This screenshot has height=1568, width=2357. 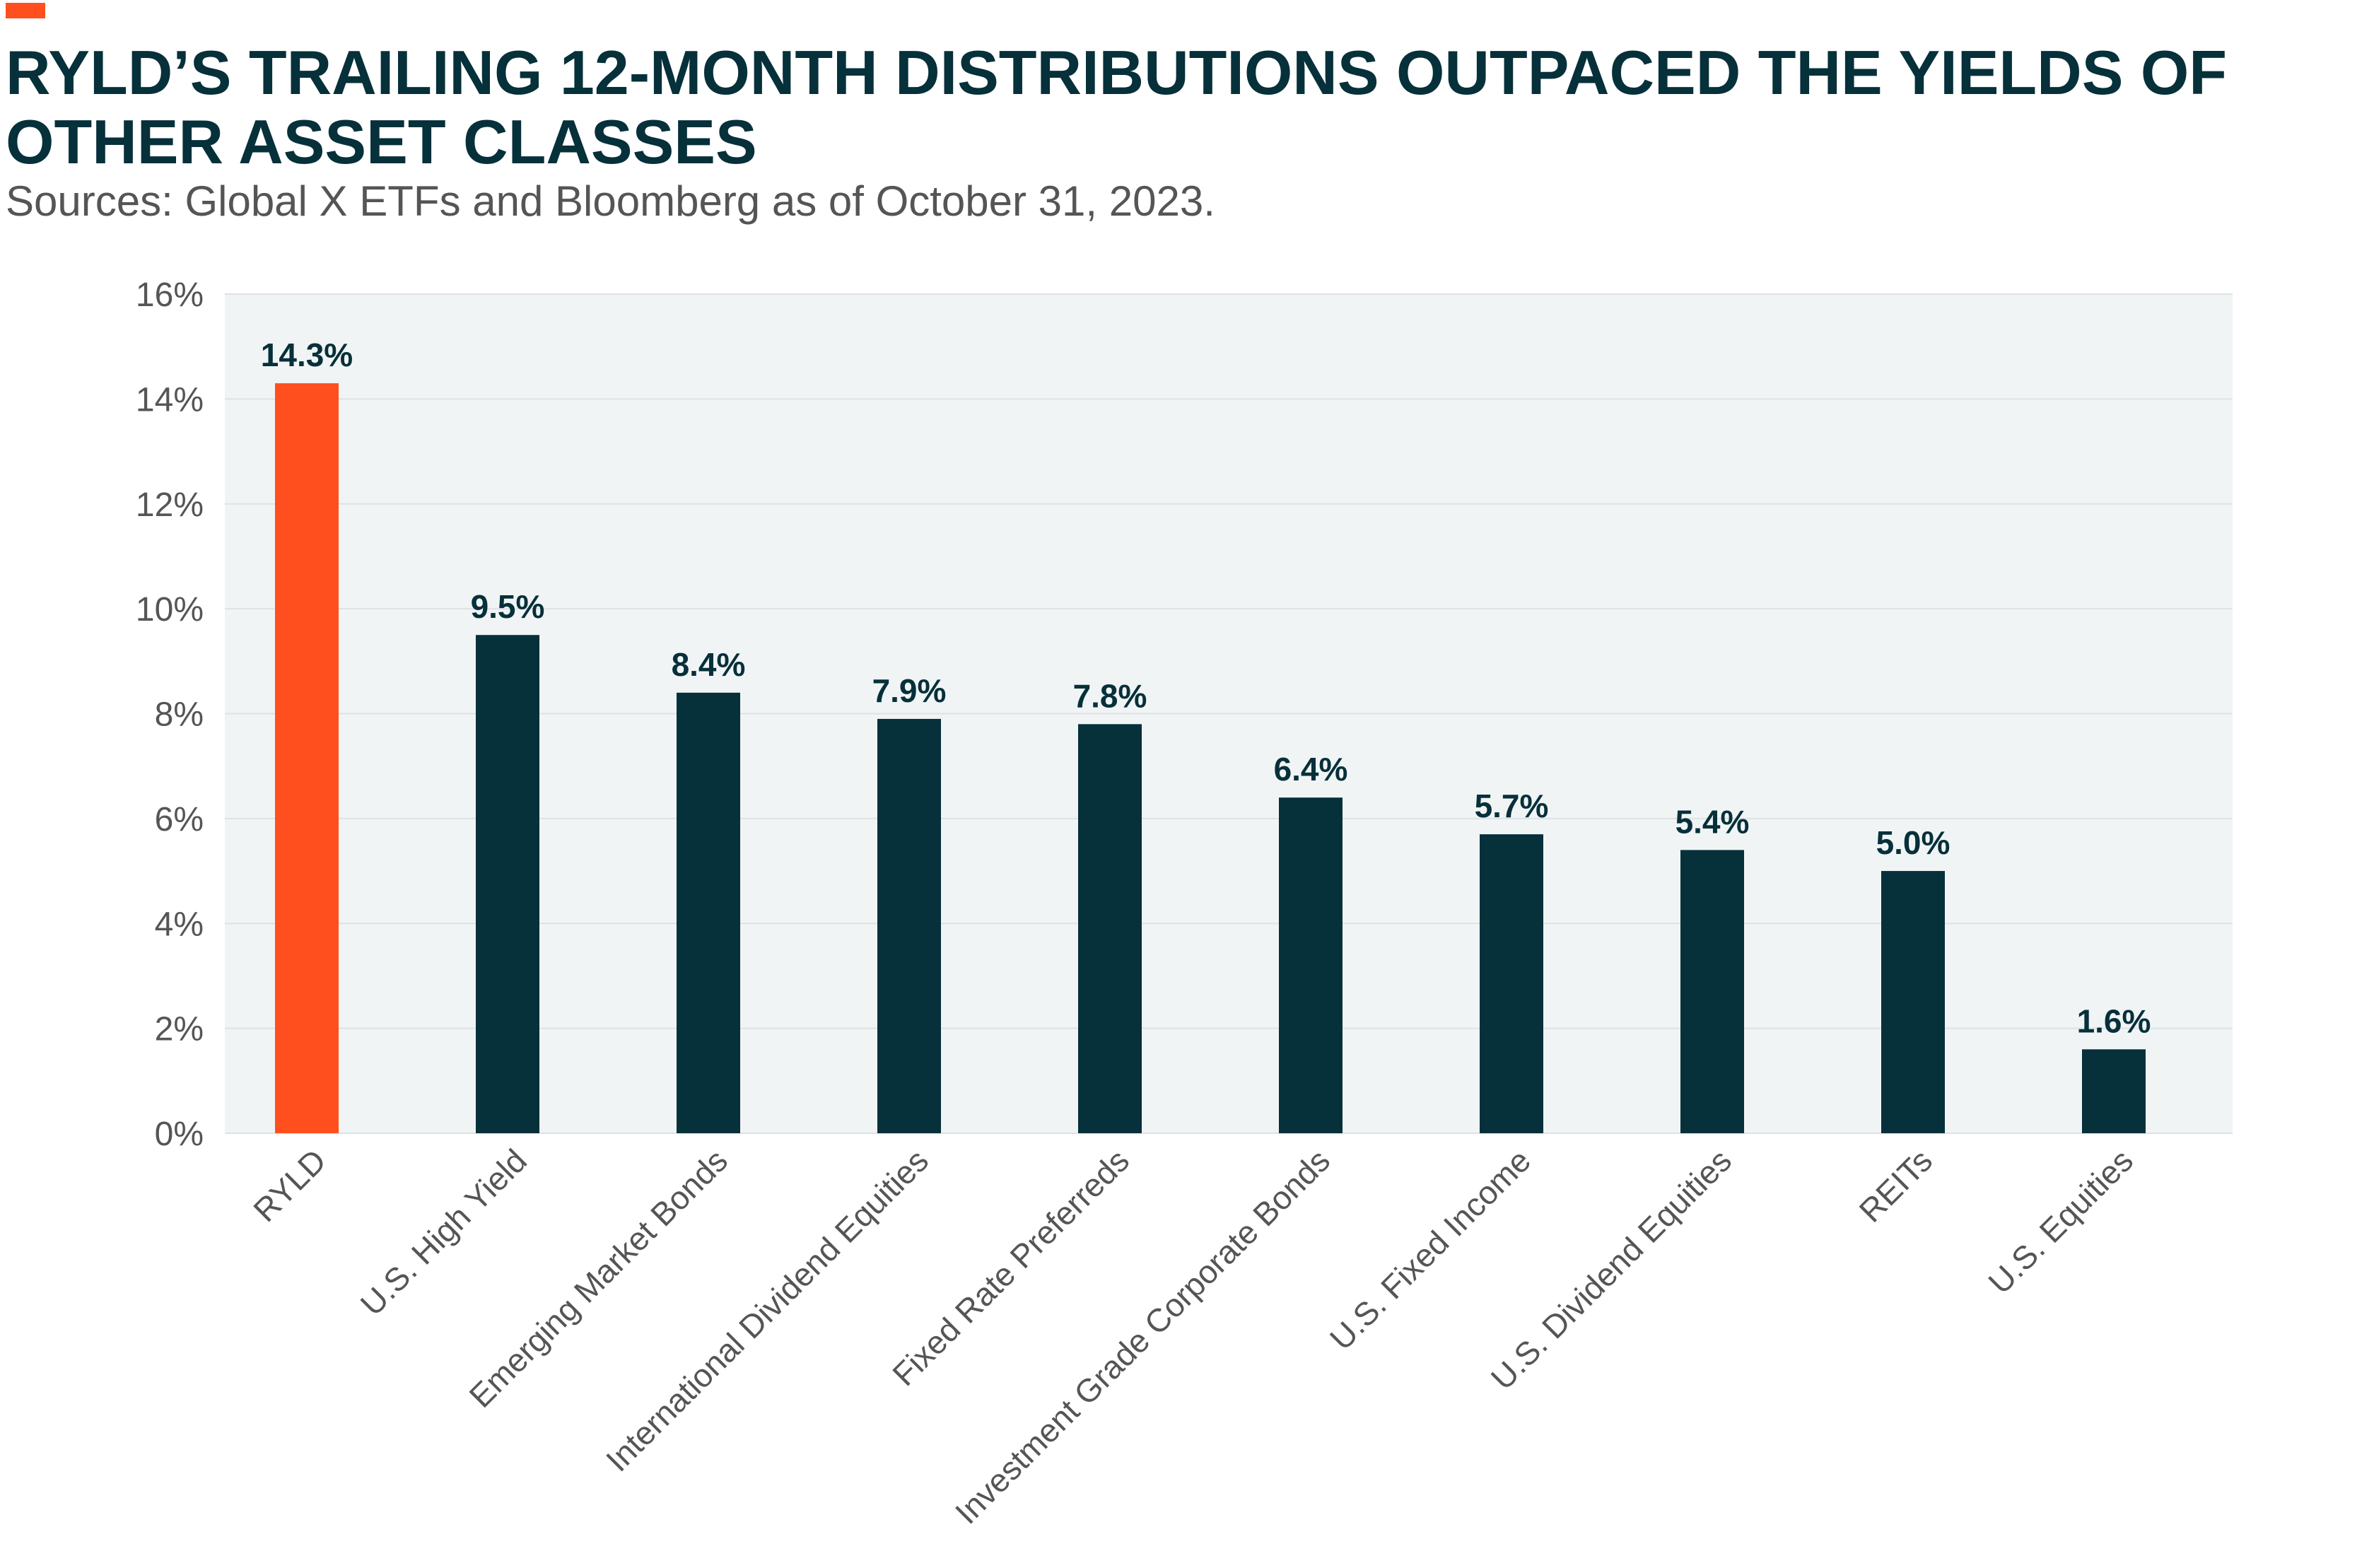 What do you see at coordinates (179, 715) in the screenshot?
I see `y-tick-label: 8%` at bounding box center [179, 715].